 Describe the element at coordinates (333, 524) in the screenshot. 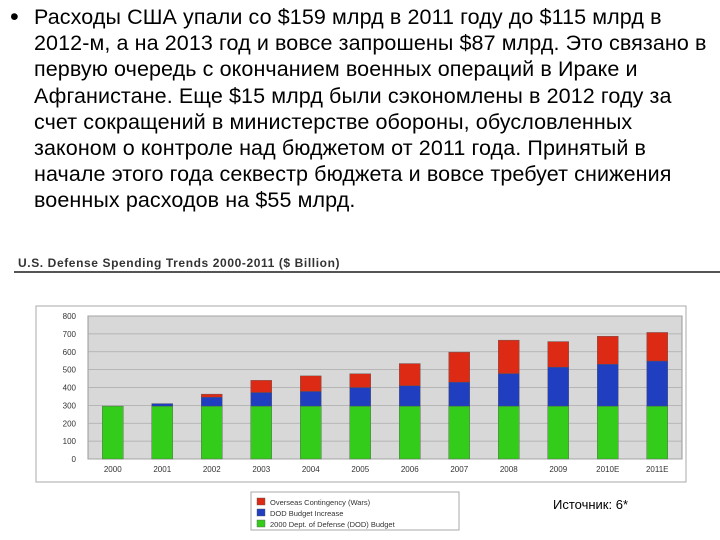

I see `legend-label: 2000 Dept. of Defense (DOD) Budget` at that location.